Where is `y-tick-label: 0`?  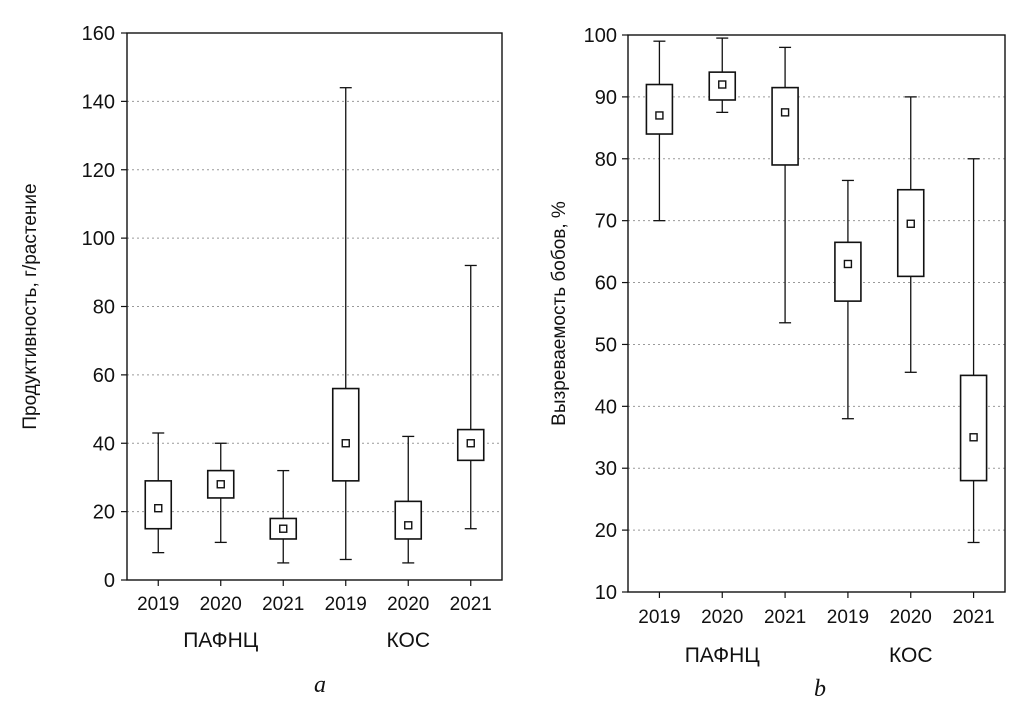 y-tick-label: 0 is located at coordinates (109, 581).